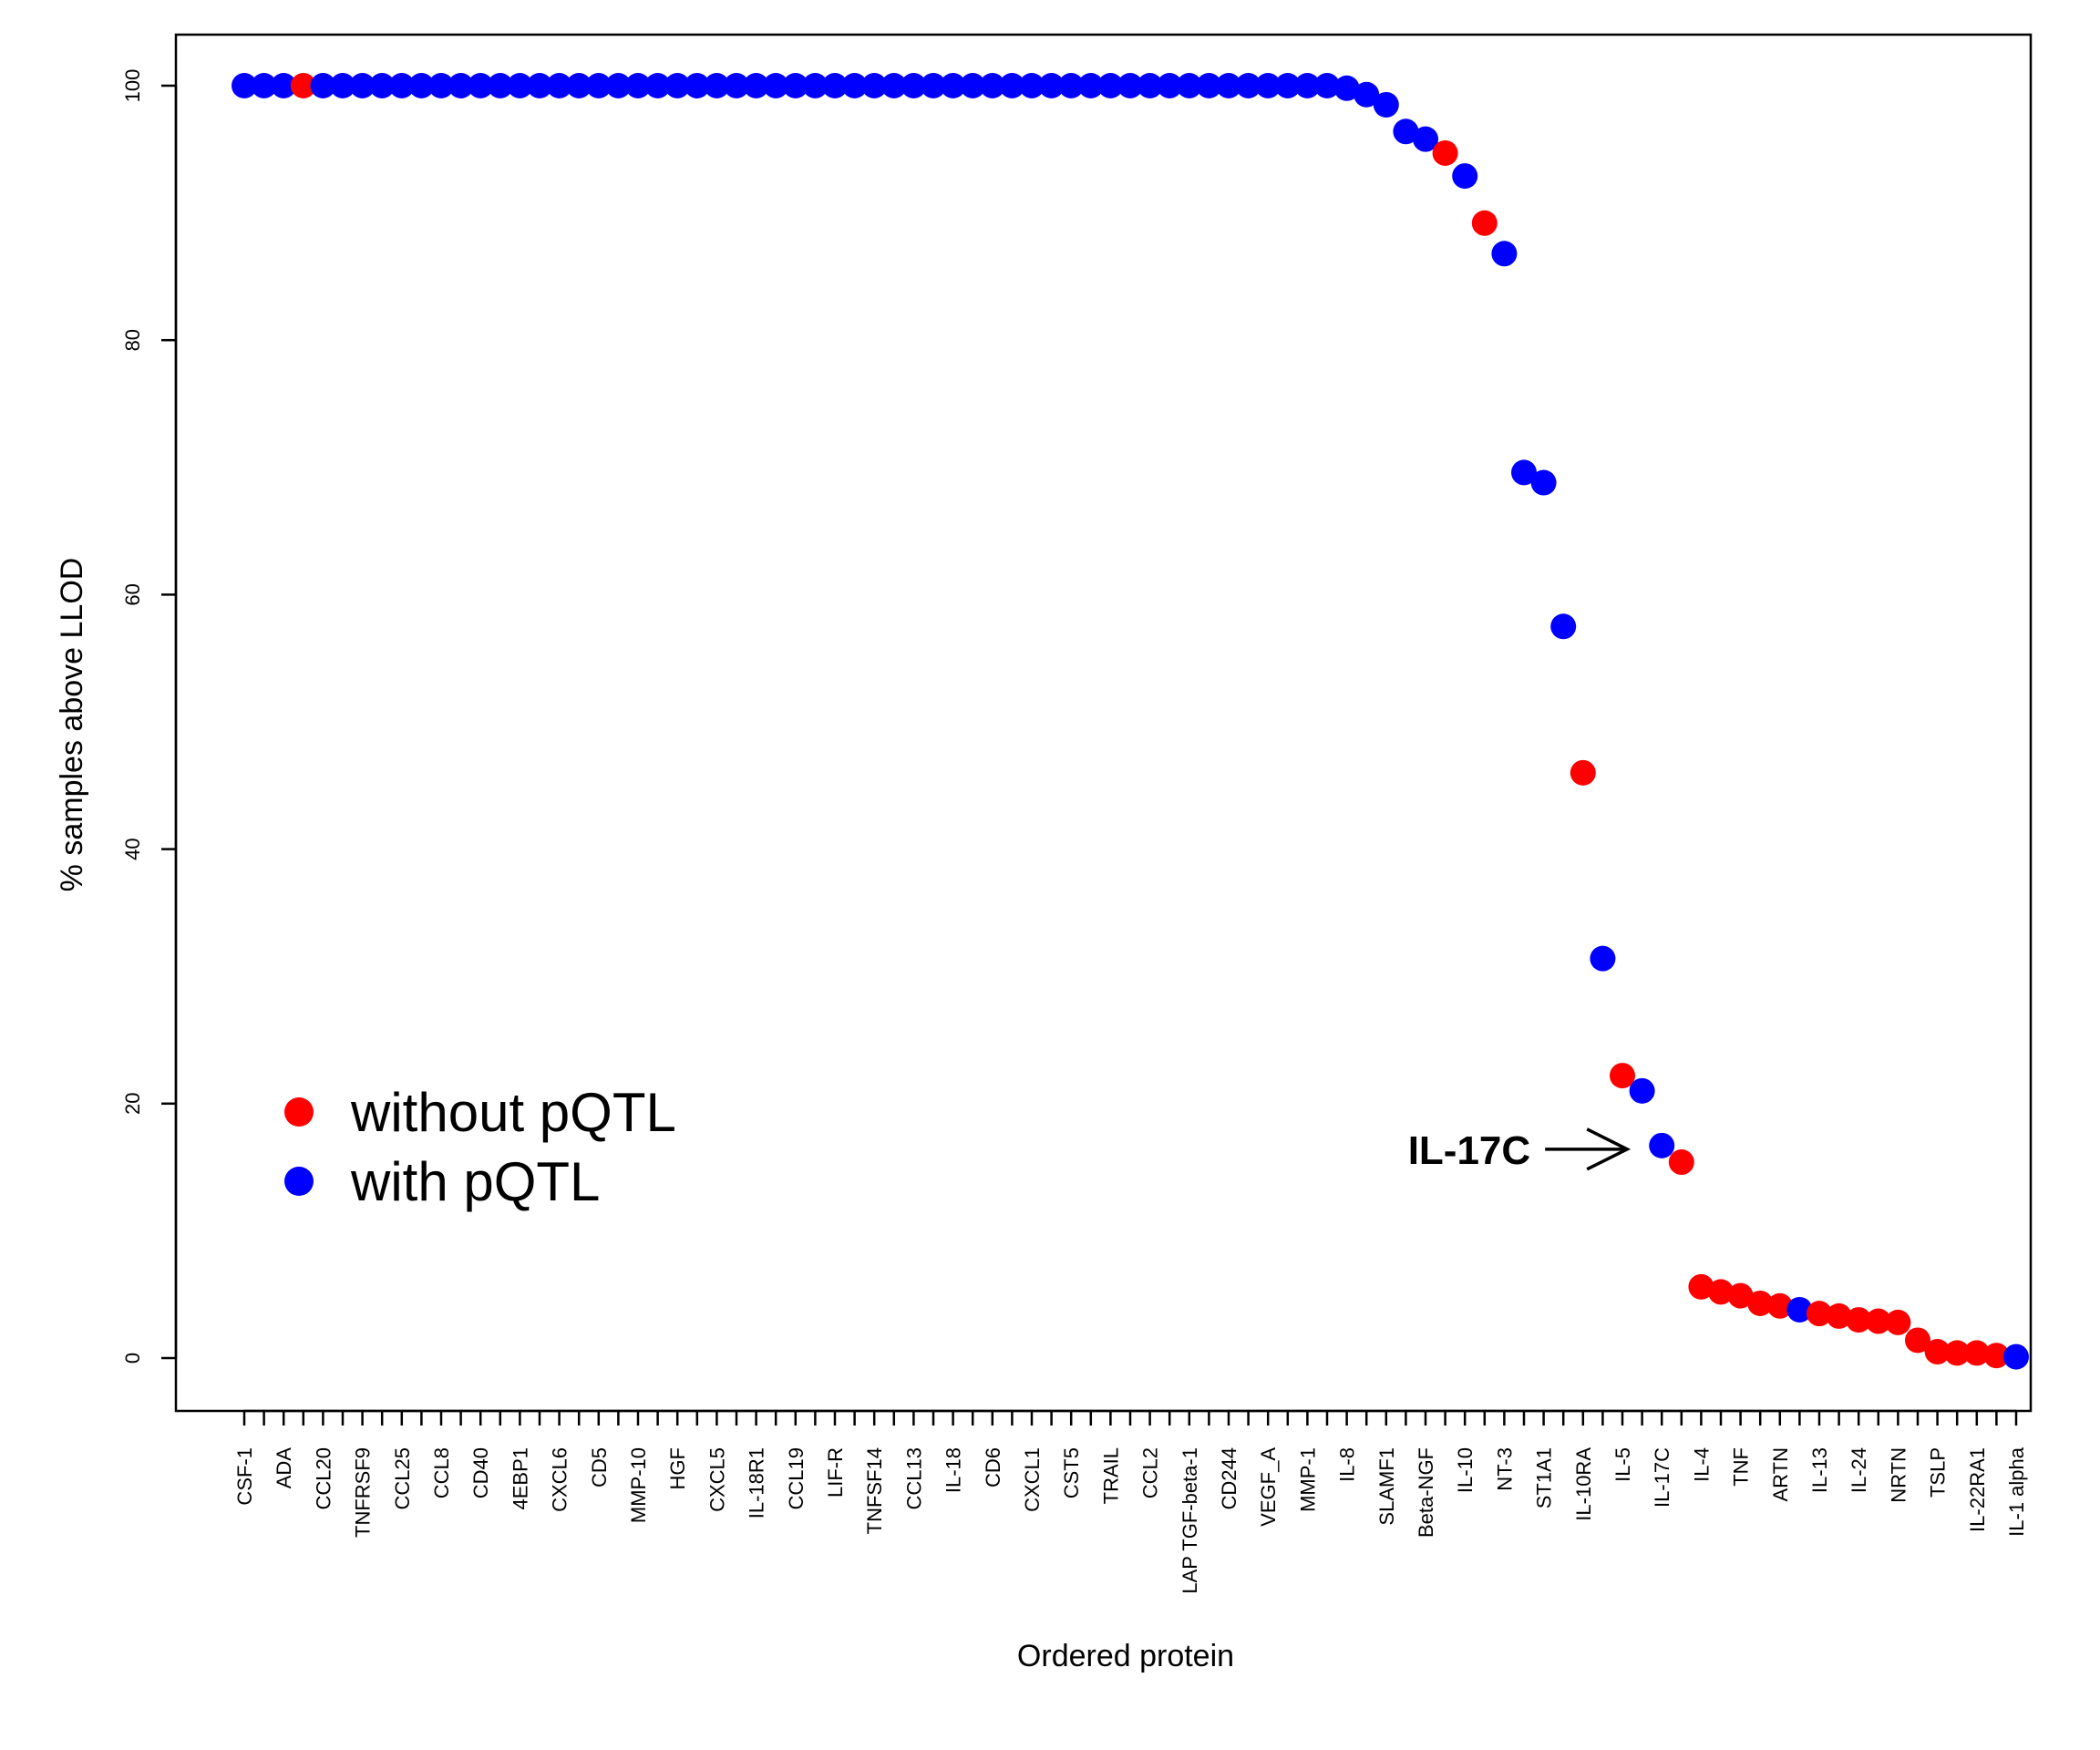  I want to click on x-tick-label: NRTN, so click(1899, 1475).